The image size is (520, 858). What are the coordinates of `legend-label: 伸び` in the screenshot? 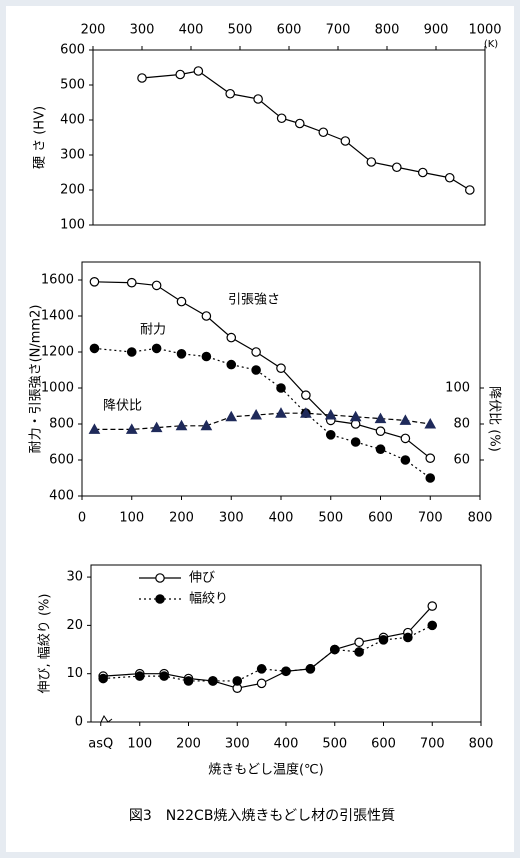 It's located at (202, 578).